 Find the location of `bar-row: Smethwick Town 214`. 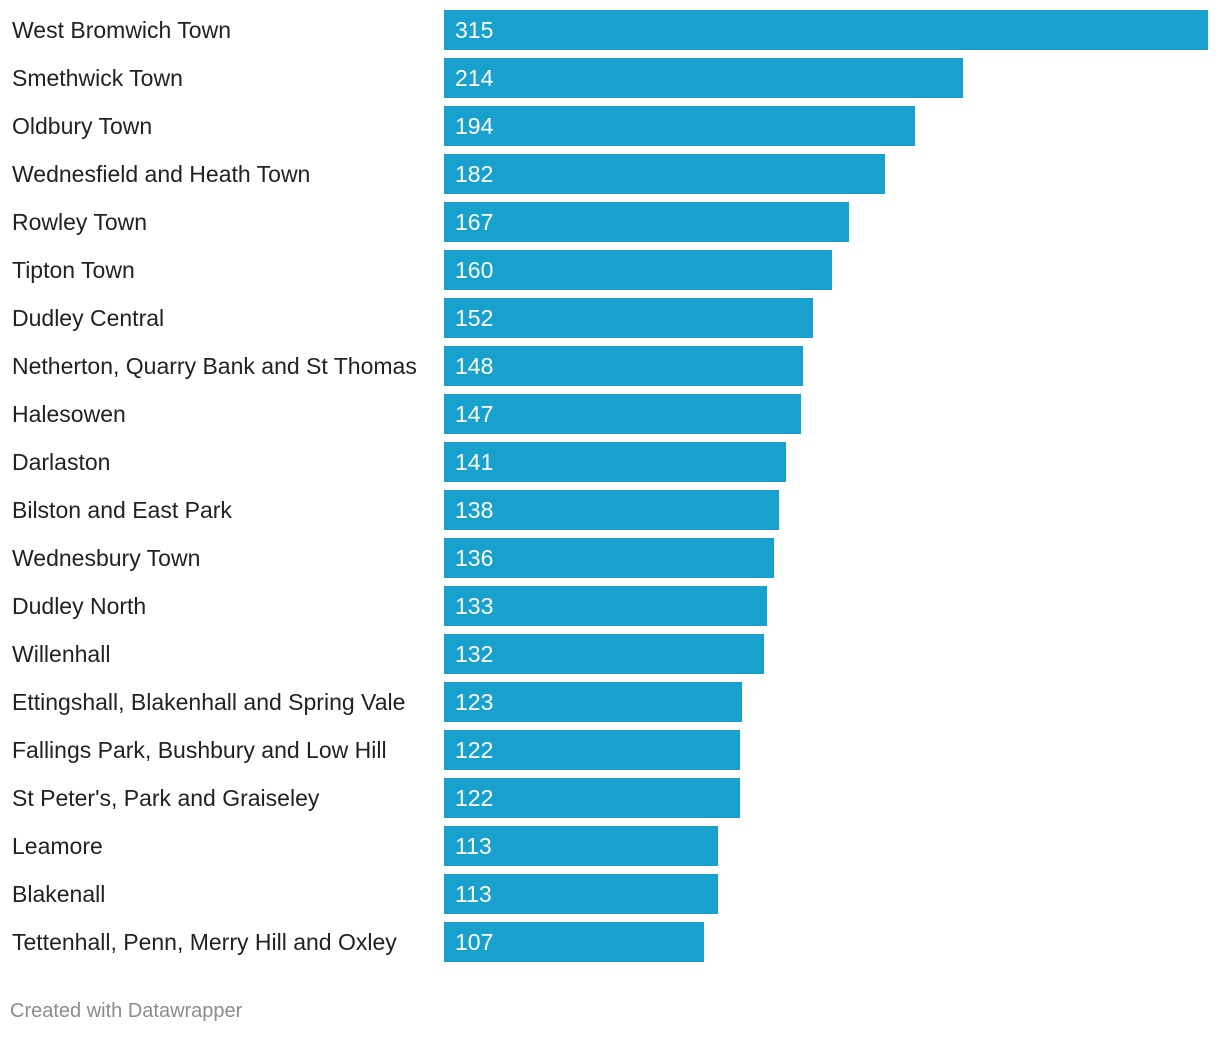

bar-row: Smethwick Town 214 is located at coordinates (610, 78).